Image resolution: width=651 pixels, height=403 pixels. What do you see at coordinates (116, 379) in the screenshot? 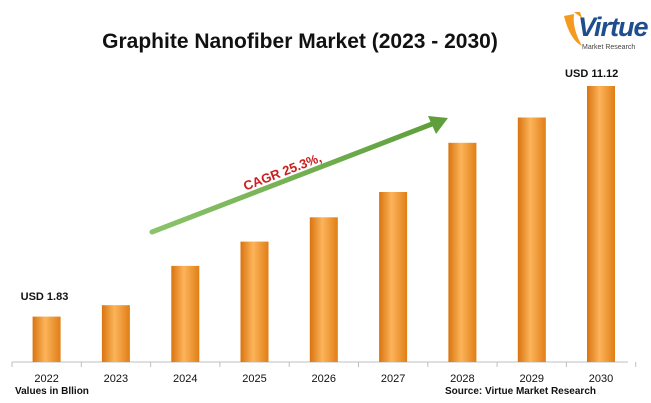
I see `x-tick-label: 2023` at bounding box center [116, 379].